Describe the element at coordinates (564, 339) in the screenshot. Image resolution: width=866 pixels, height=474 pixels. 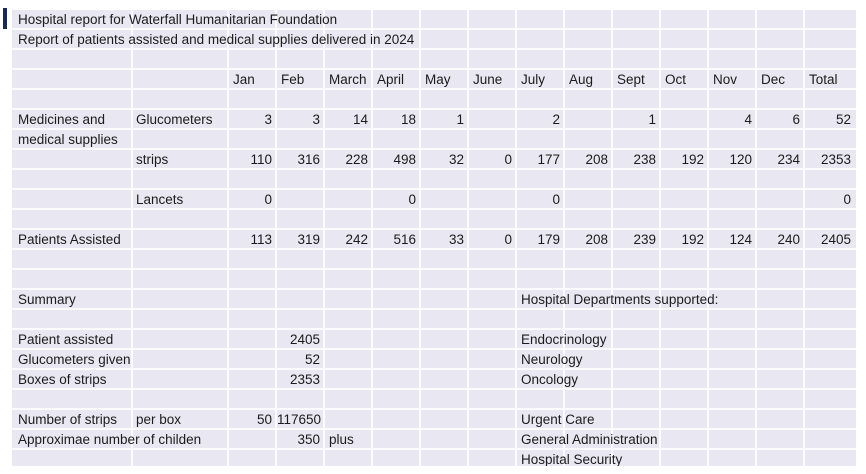
I see `cell-value: Endocrinology` at that location.